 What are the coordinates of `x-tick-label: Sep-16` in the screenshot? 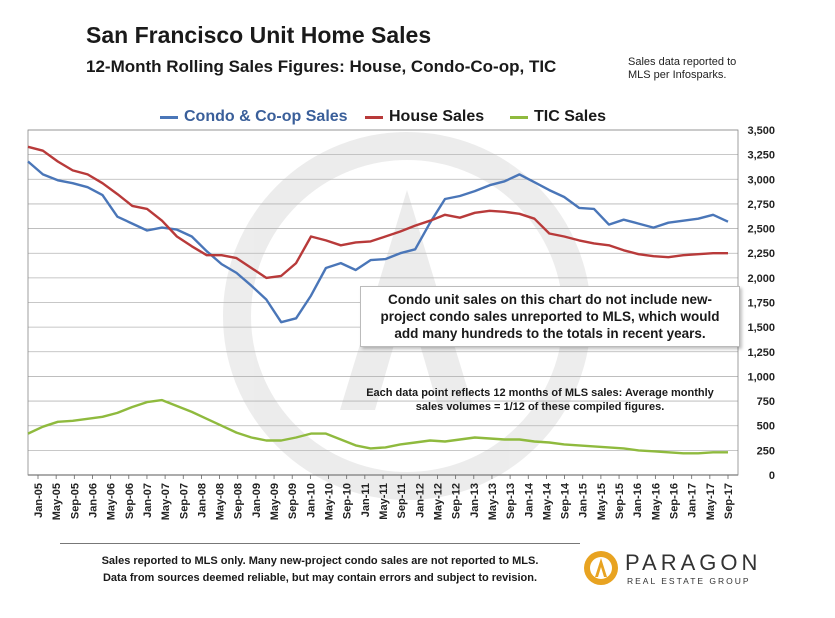 It's located at (675, 501).